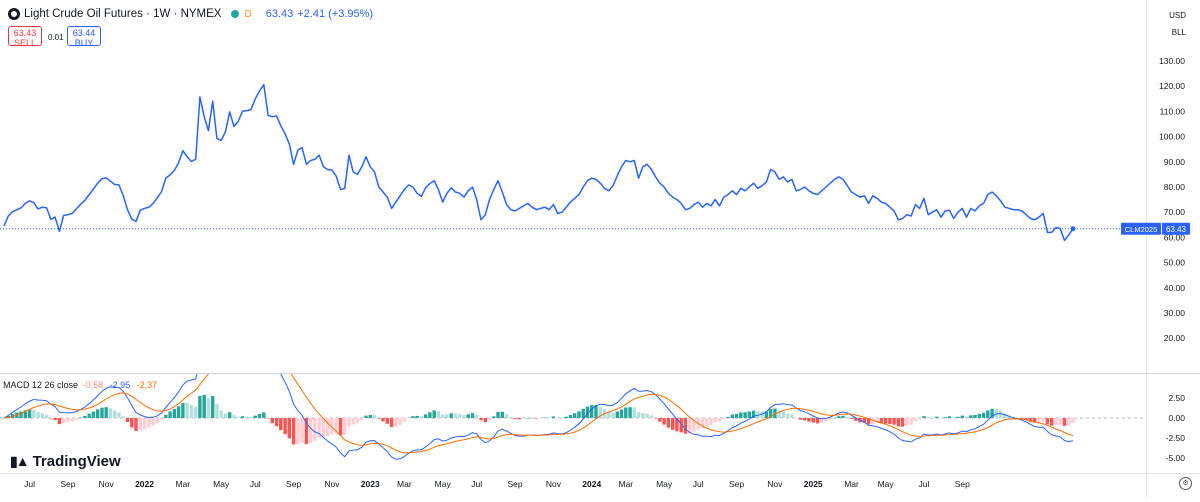 The width and height of the screenshot is (1200, 502). What do you see at coordinates (120, 385) in the screenshot?
I see `macd-line-value: -2.95` at bounding box center [120, 385].